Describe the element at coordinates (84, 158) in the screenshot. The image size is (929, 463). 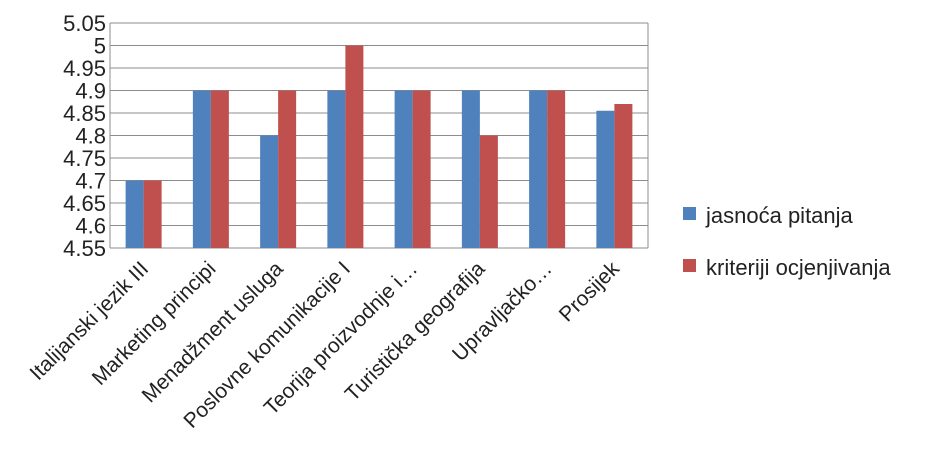
I see `y-tick-label: 4.75` at that location.